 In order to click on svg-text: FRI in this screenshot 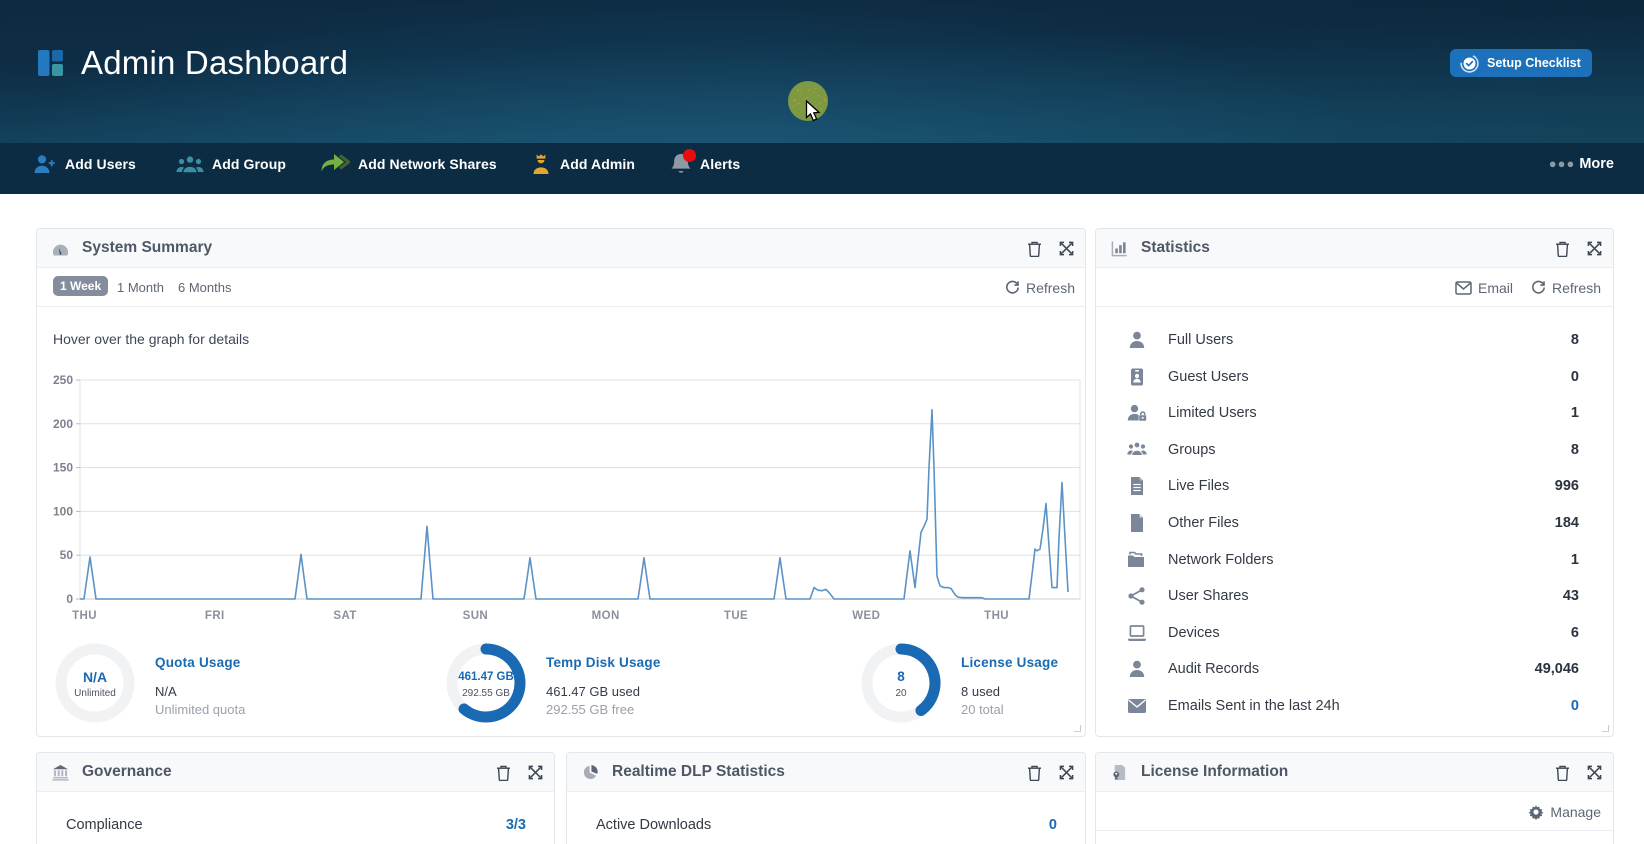, I will do `click(215, 616)`.